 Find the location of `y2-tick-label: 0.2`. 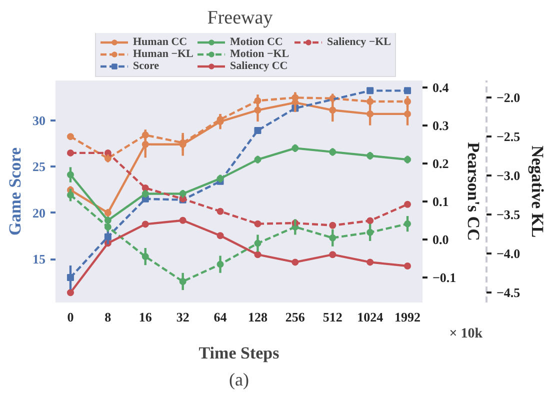

y2-tick-label: 0.2 is located at coordinates (440, 163).